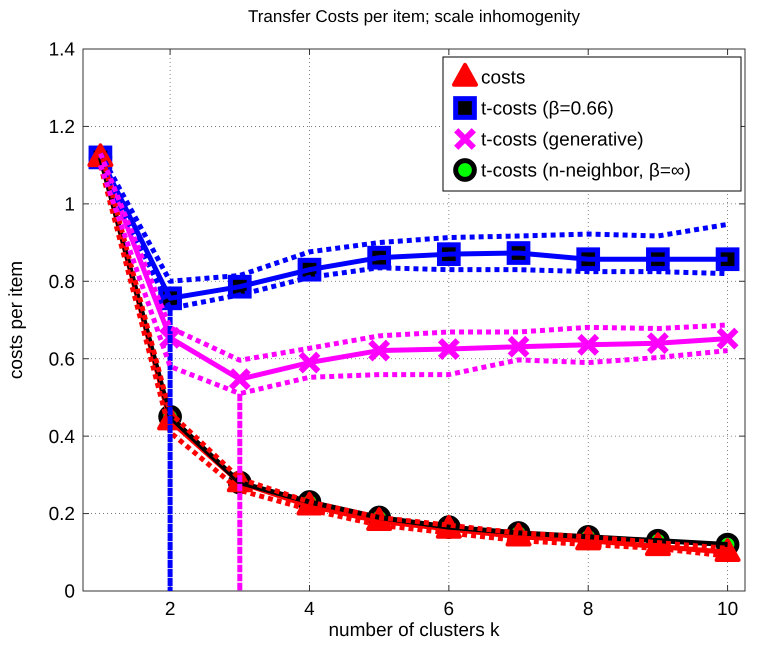 Image resolution: width=765 pixels, height=646 pixels. What do you see at coordinates (586, 171) in the screenshot?
I see `legend-label: t-costs (n-neighbor, β=∞)` at bounding box center [586, 171].